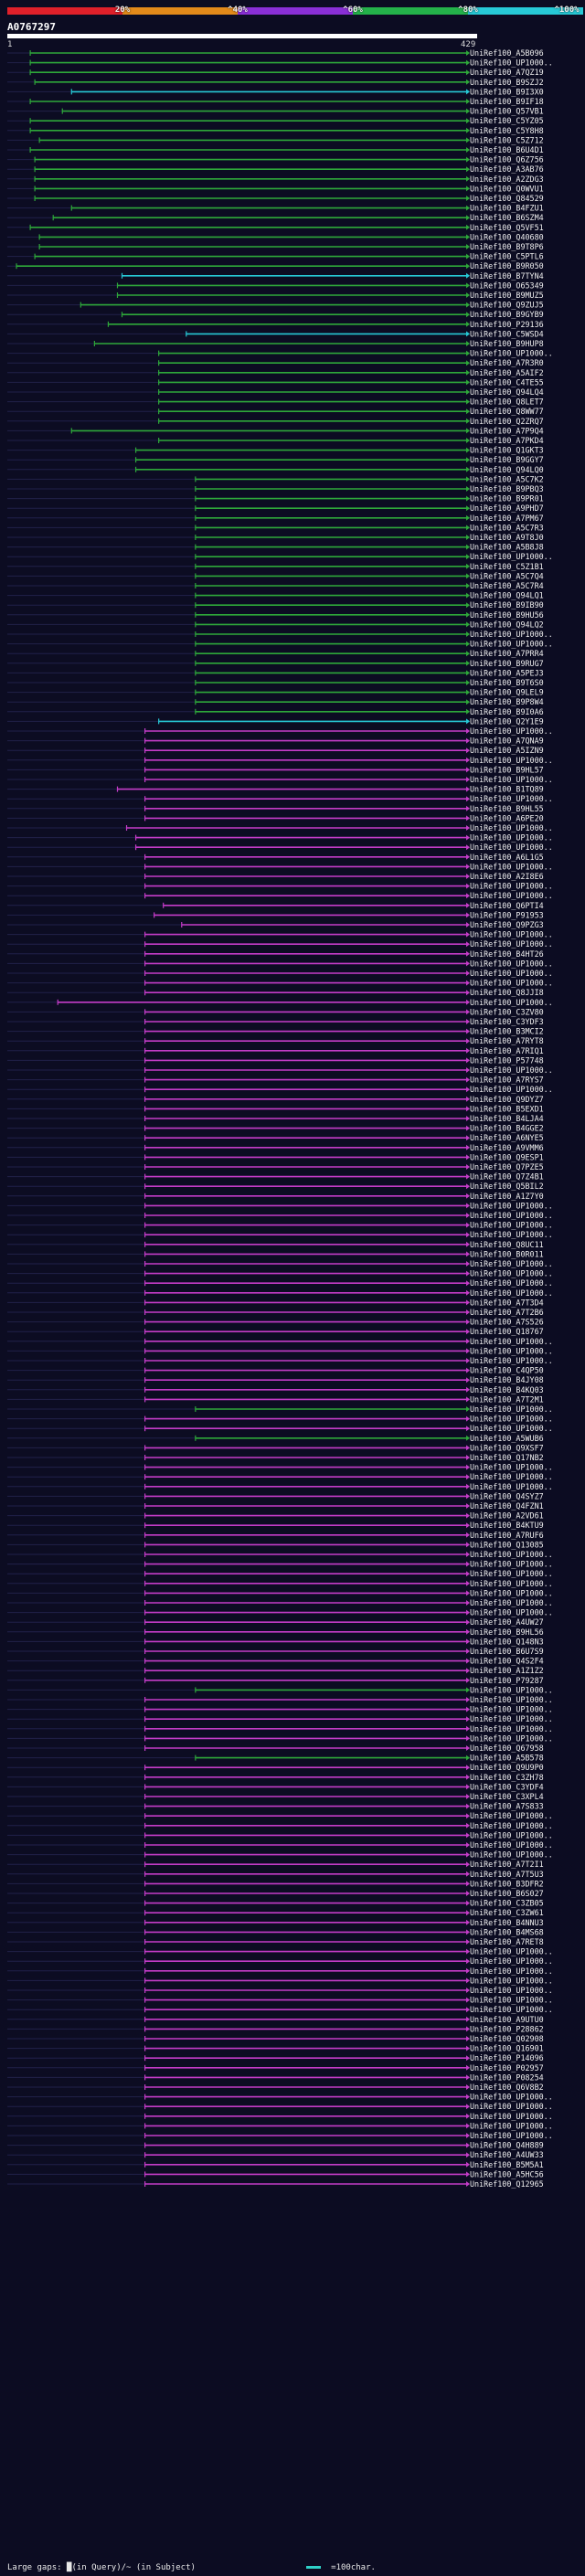 The width and height of the screenshot is (585, 2576). Describe the element at coordinates (507, 91) in the screenshot. I see `hit-label: UniRef100_B9I3X0` at that location.